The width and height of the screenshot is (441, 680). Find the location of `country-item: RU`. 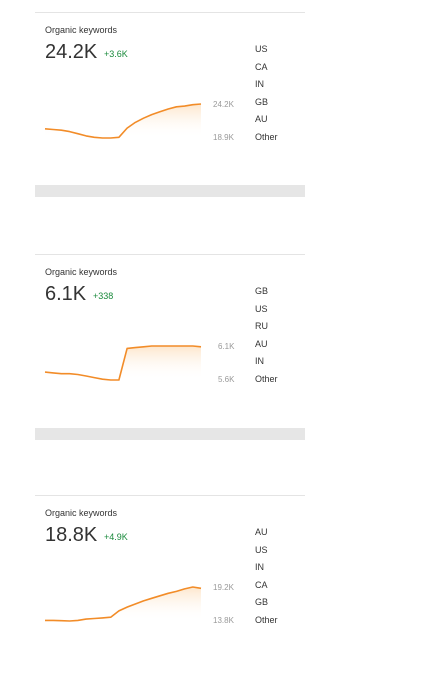

country-item: RU is located at coordinates (261, 326).